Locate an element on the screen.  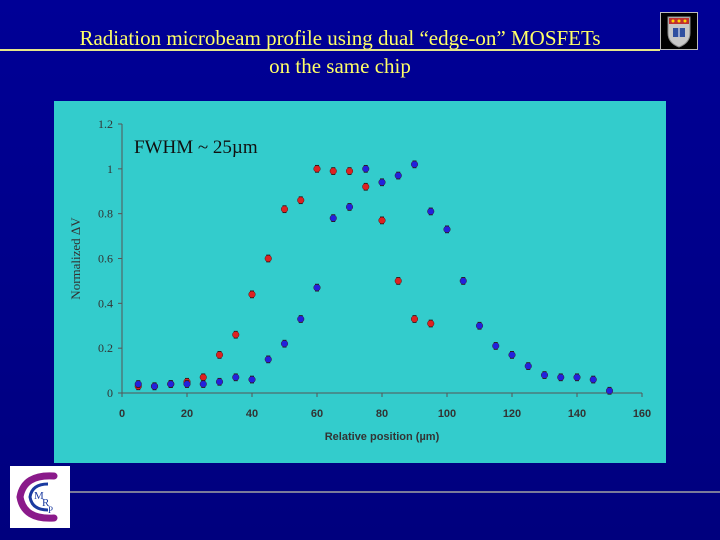
y-tick-label: 0.8 is located at coordinates (105, 214).